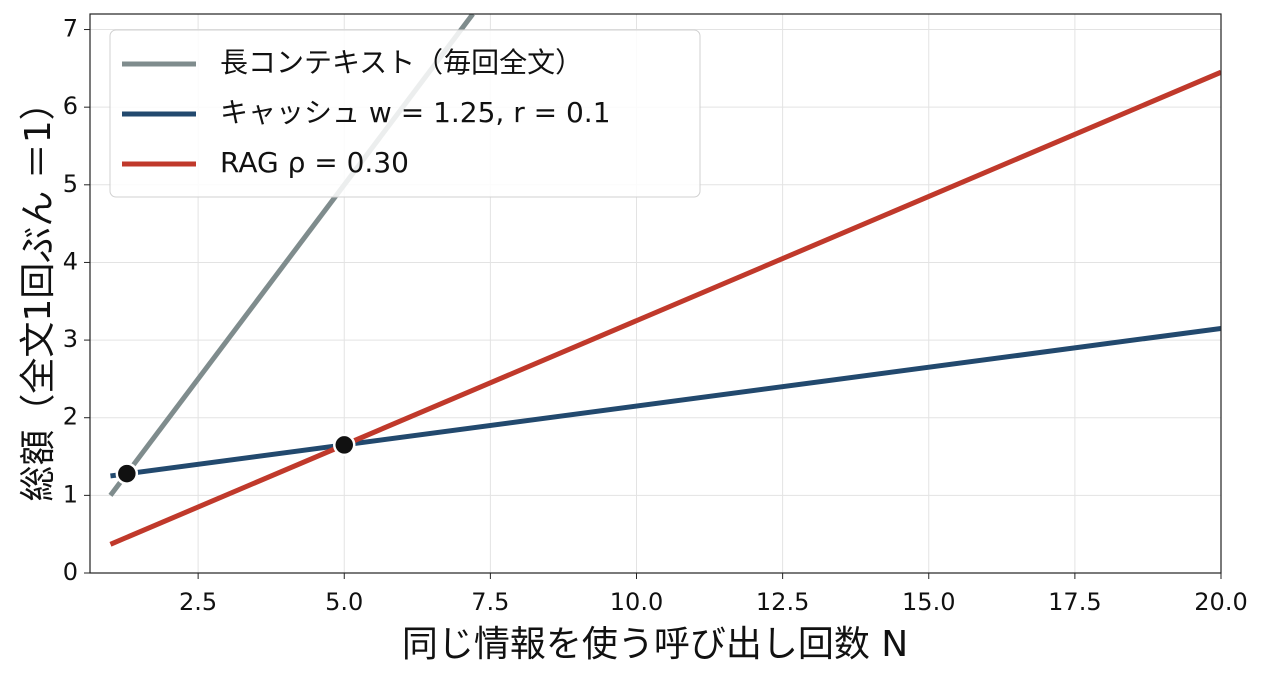  I want to click on y-tick-label: 7, so click(70, 29).